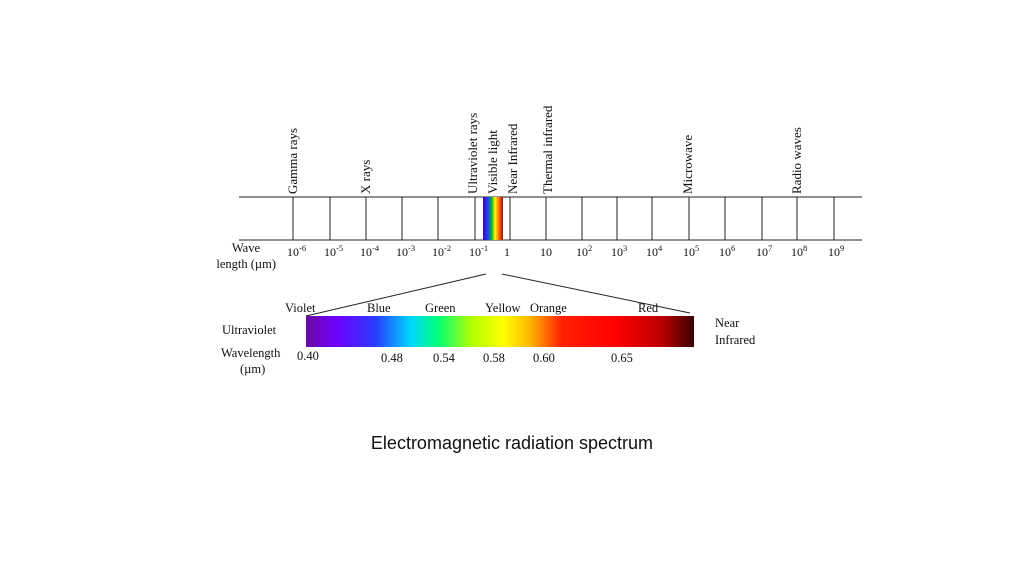 This screenshot has height=576, width=1024. What do you see at coordinates (619, 251) in the screenshot?
I see `tick-label: 10³` at bounding box center [619, 251].